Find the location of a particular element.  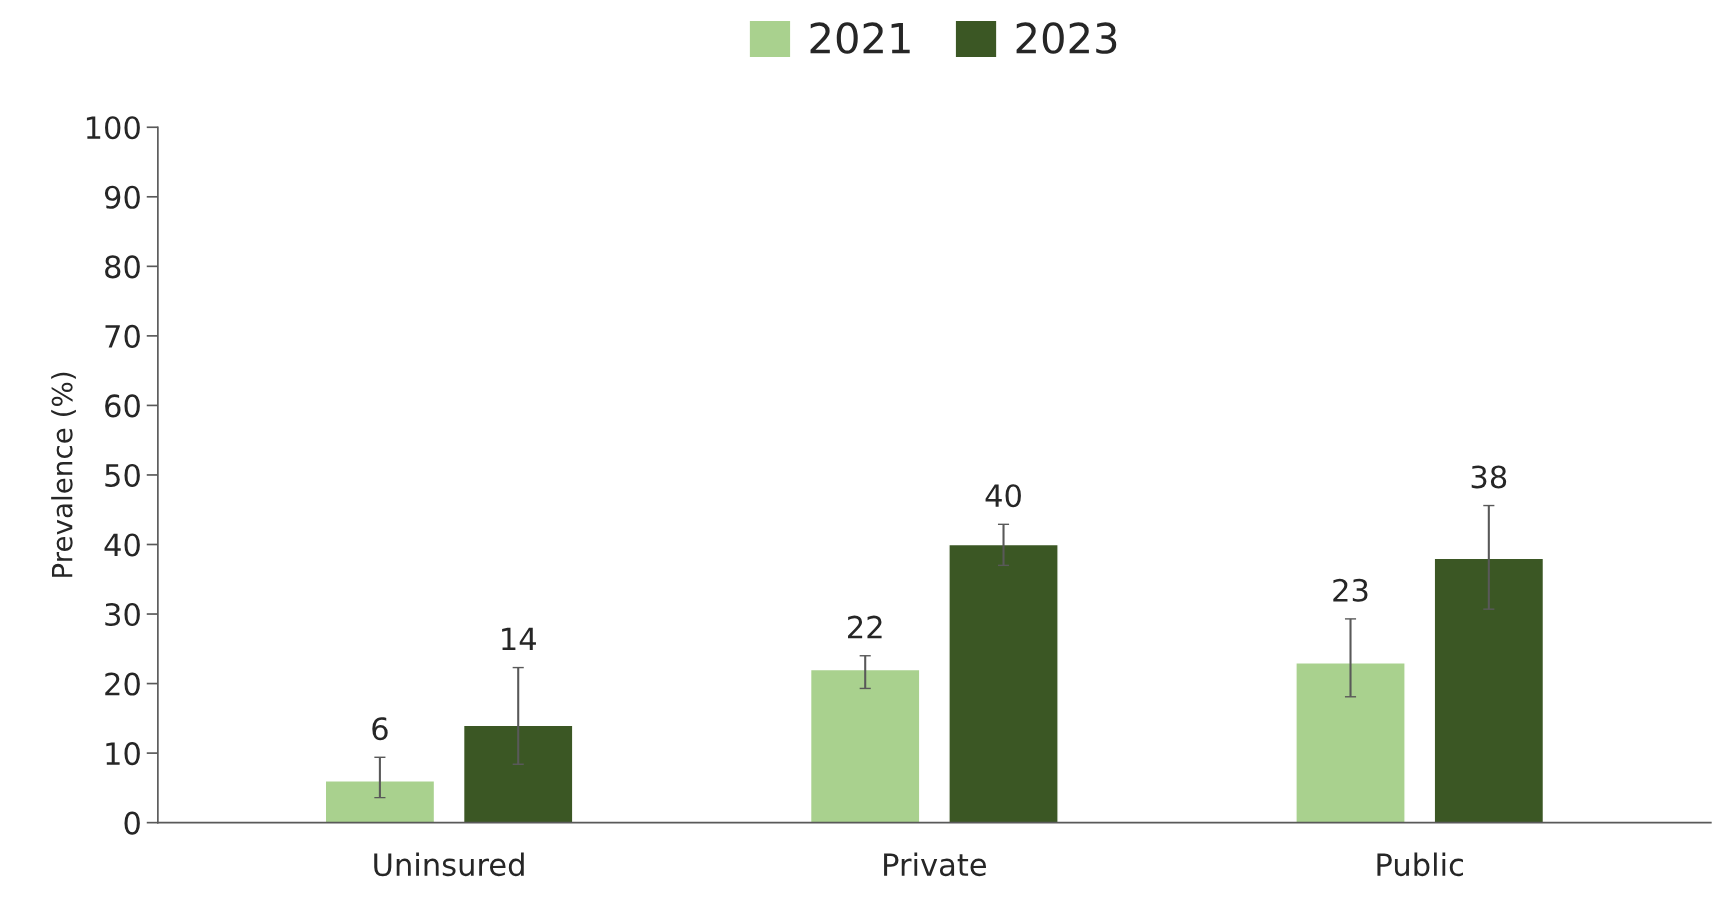

y-tick-label: 50 is located at coordinates (122, 475).